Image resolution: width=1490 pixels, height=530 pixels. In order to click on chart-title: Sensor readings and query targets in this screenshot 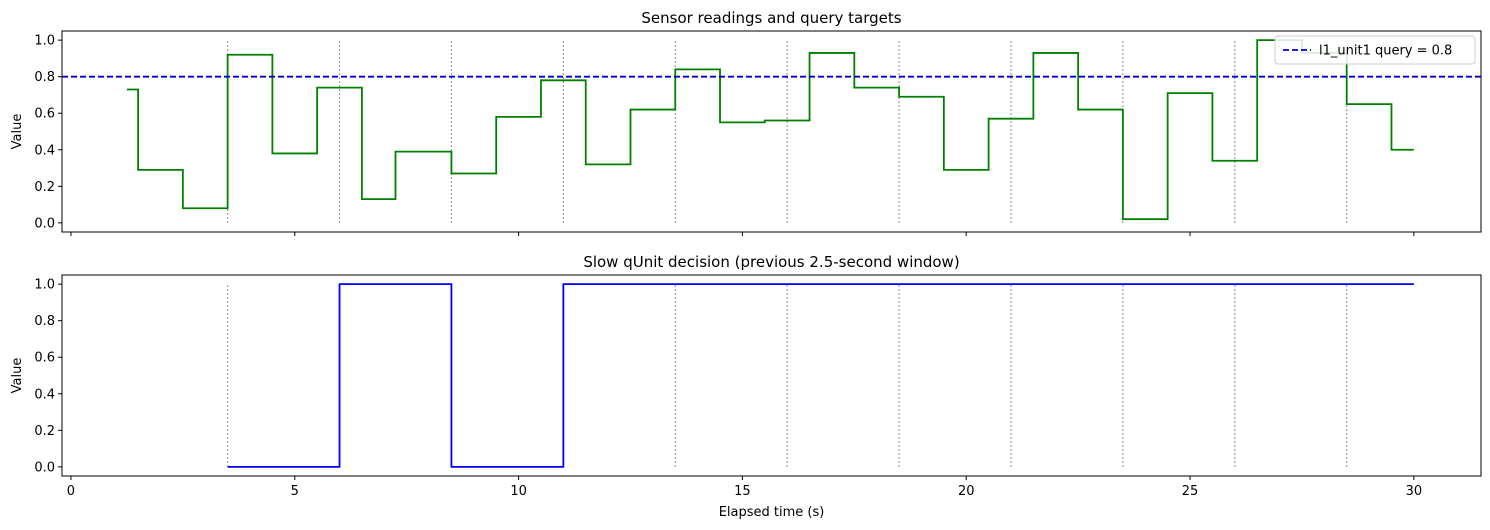, I will do `click(771, 18)`.